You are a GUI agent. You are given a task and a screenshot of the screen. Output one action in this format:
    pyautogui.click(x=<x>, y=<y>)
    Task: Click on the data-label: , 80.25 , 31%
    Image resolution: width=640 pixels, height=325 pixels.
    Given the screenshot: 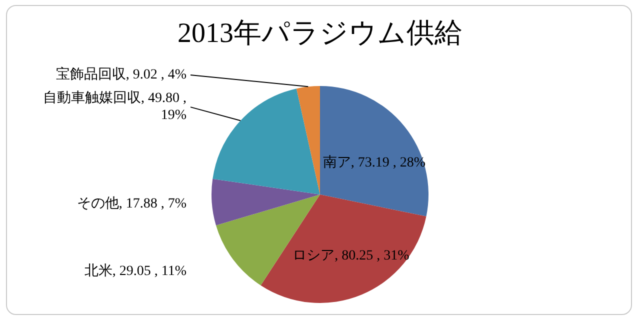 What is the action you would take?
    pyautogui.click(x=372, y=256)
    